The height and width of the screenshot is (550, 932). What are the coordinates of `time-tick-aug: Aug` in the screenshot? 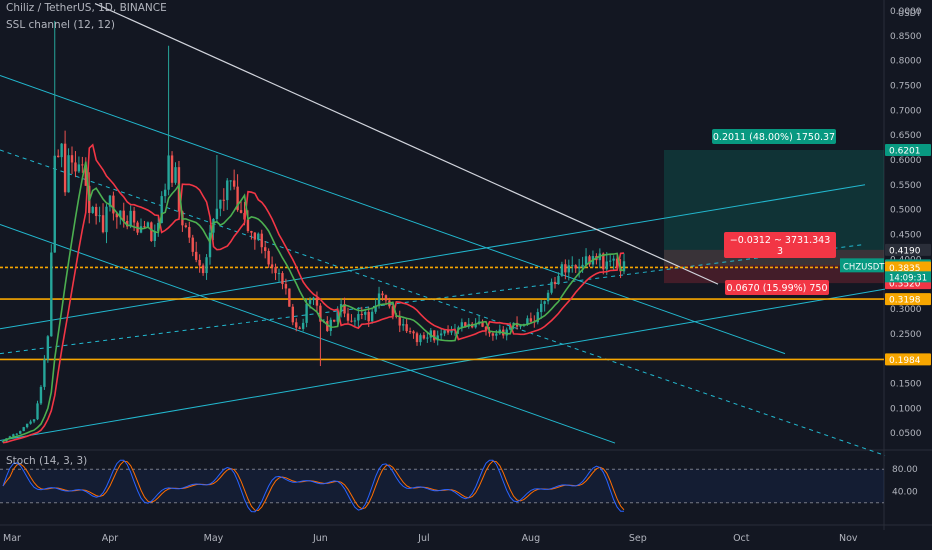 It's located at (531, 538).